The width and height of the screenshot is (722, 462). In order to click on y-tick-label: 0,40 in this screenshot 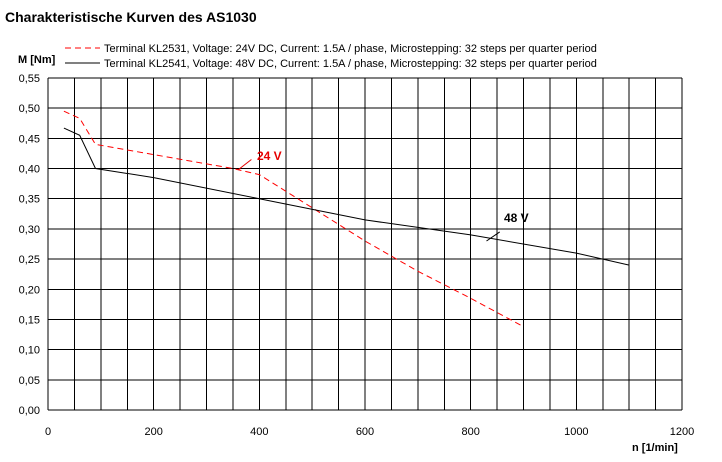, I will do `click(29, 170)`.